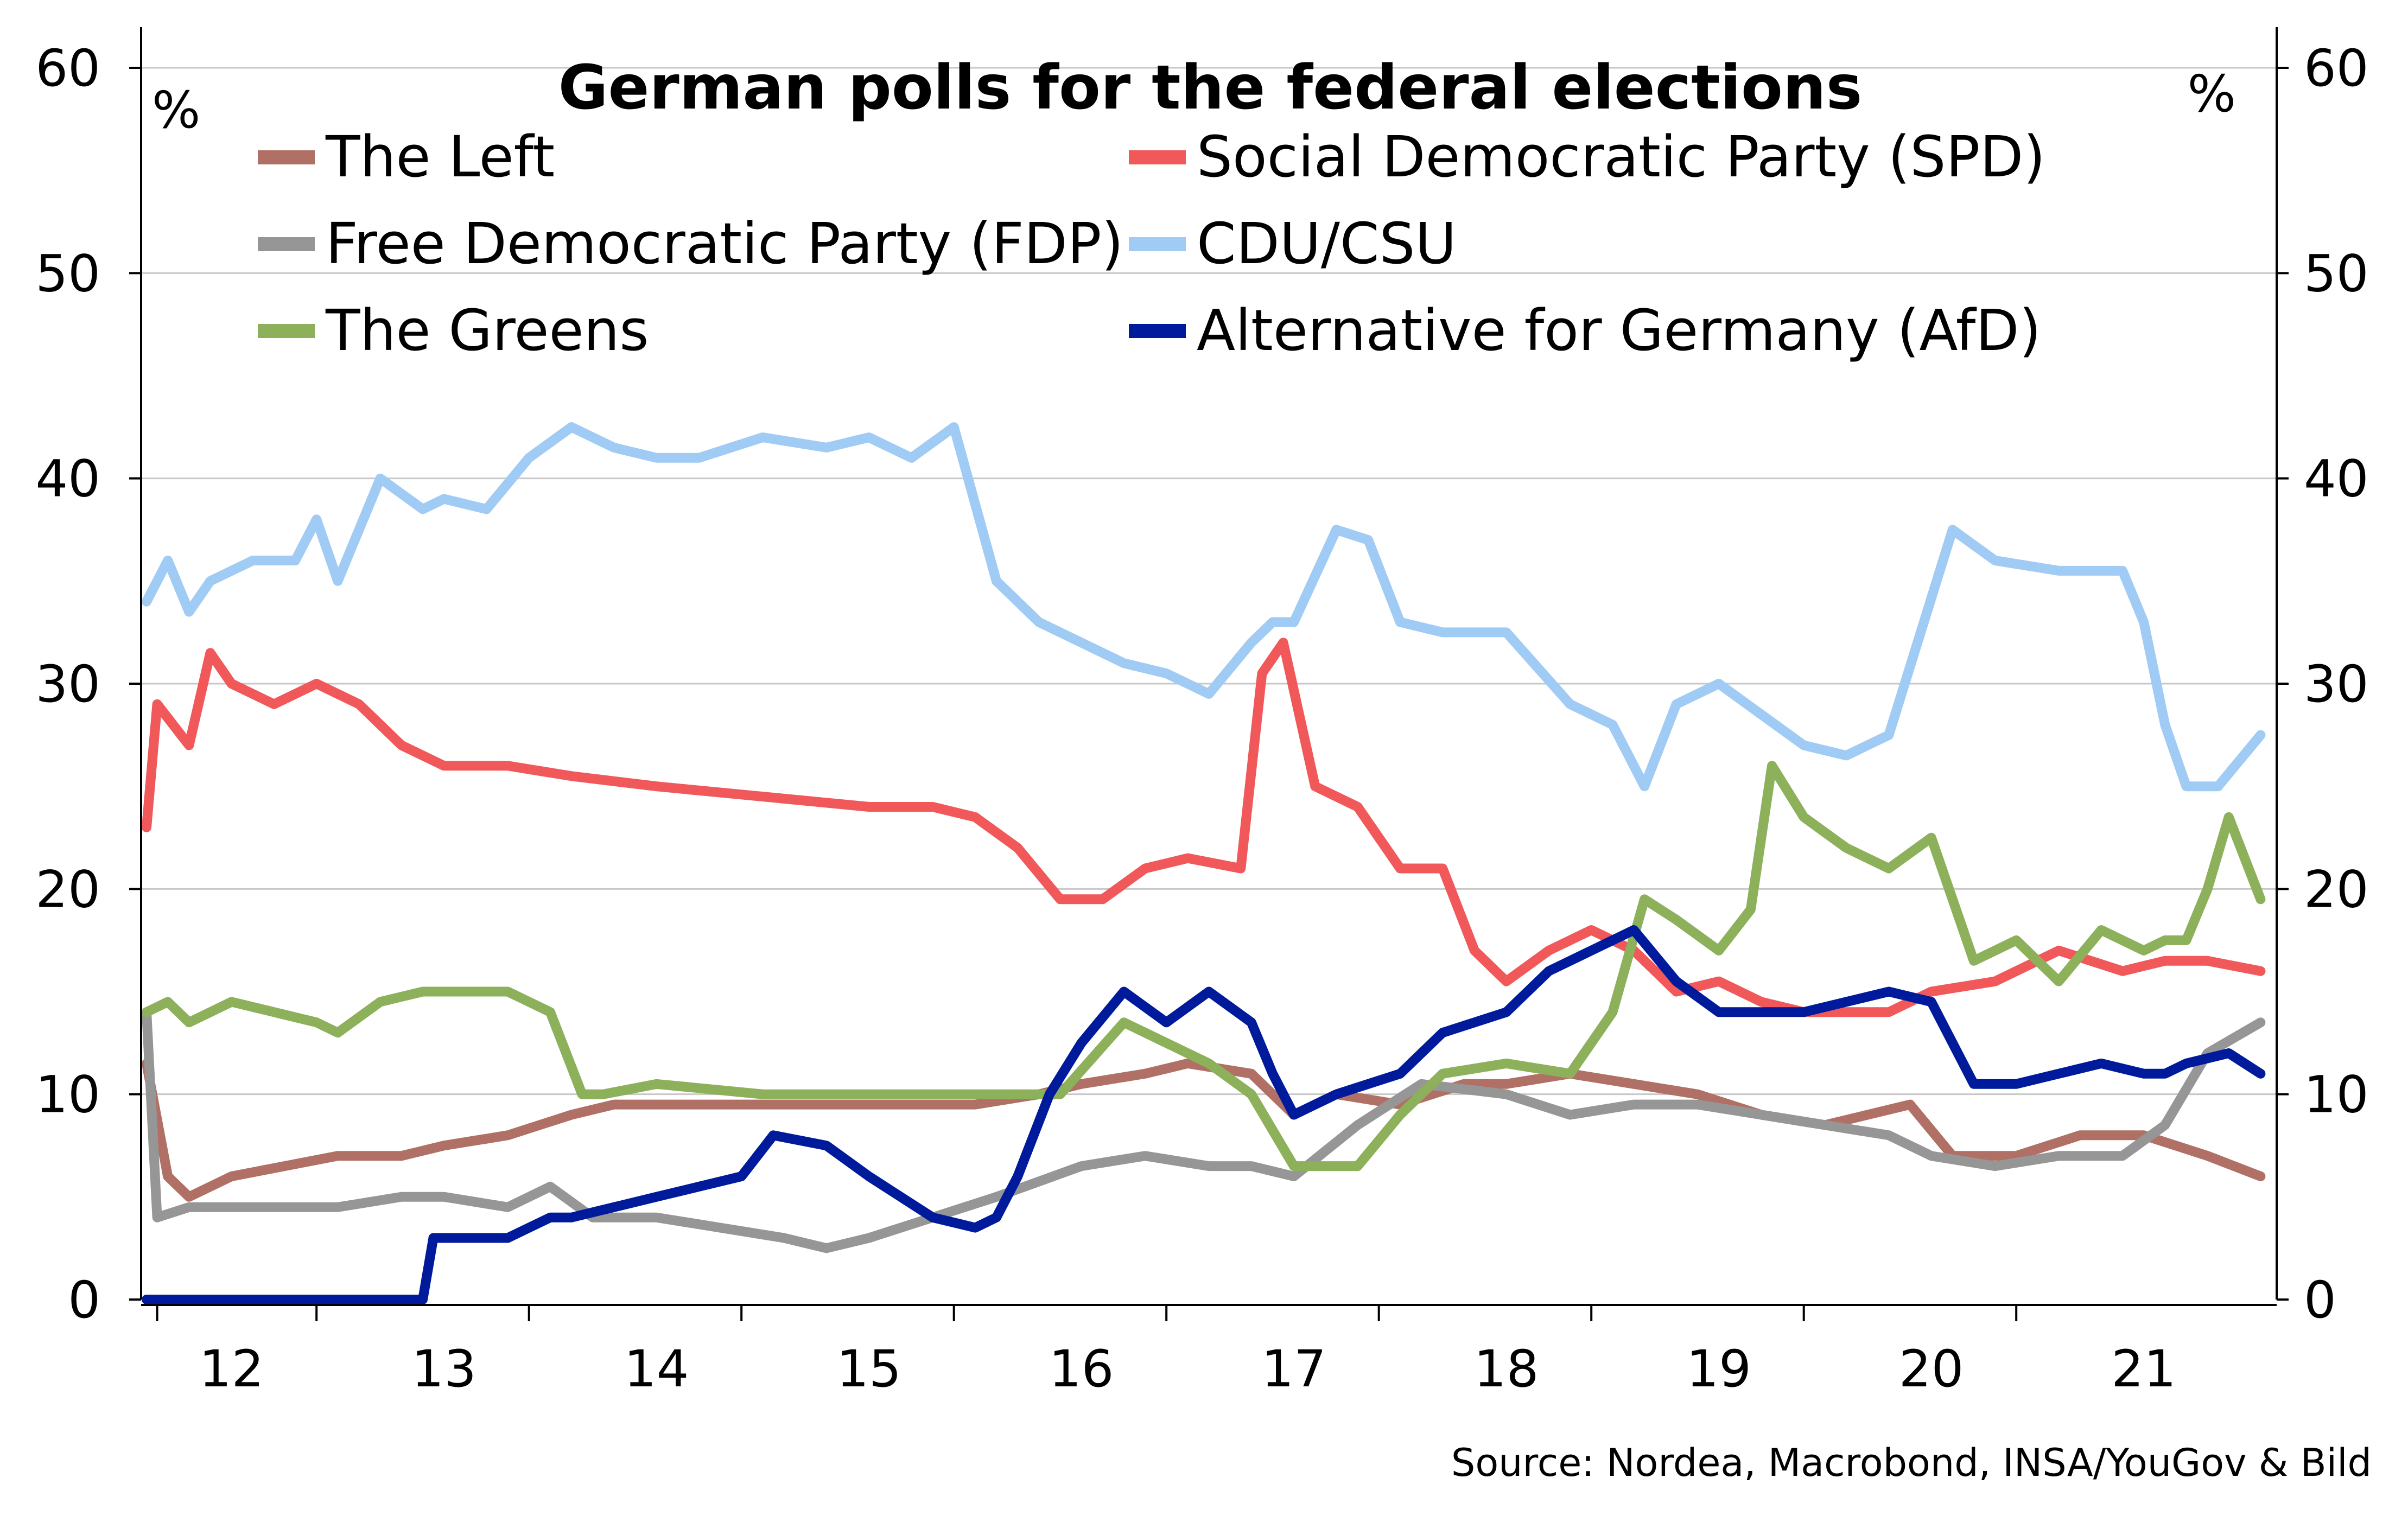  Describe the element at coordinates (2143, 1369) in the screenshot. I see `x-tick-label: 21` at that location.